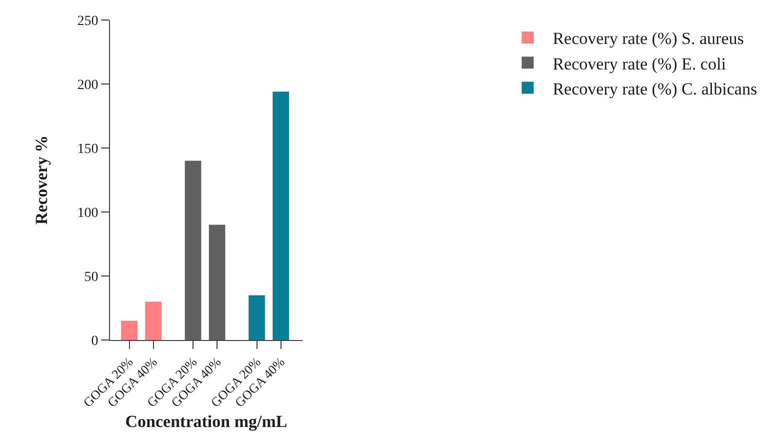  What do you see at coordinates (87, 85) in the screenshot?
I see `y-tick-label: 200` at bounding box center [87, 85].